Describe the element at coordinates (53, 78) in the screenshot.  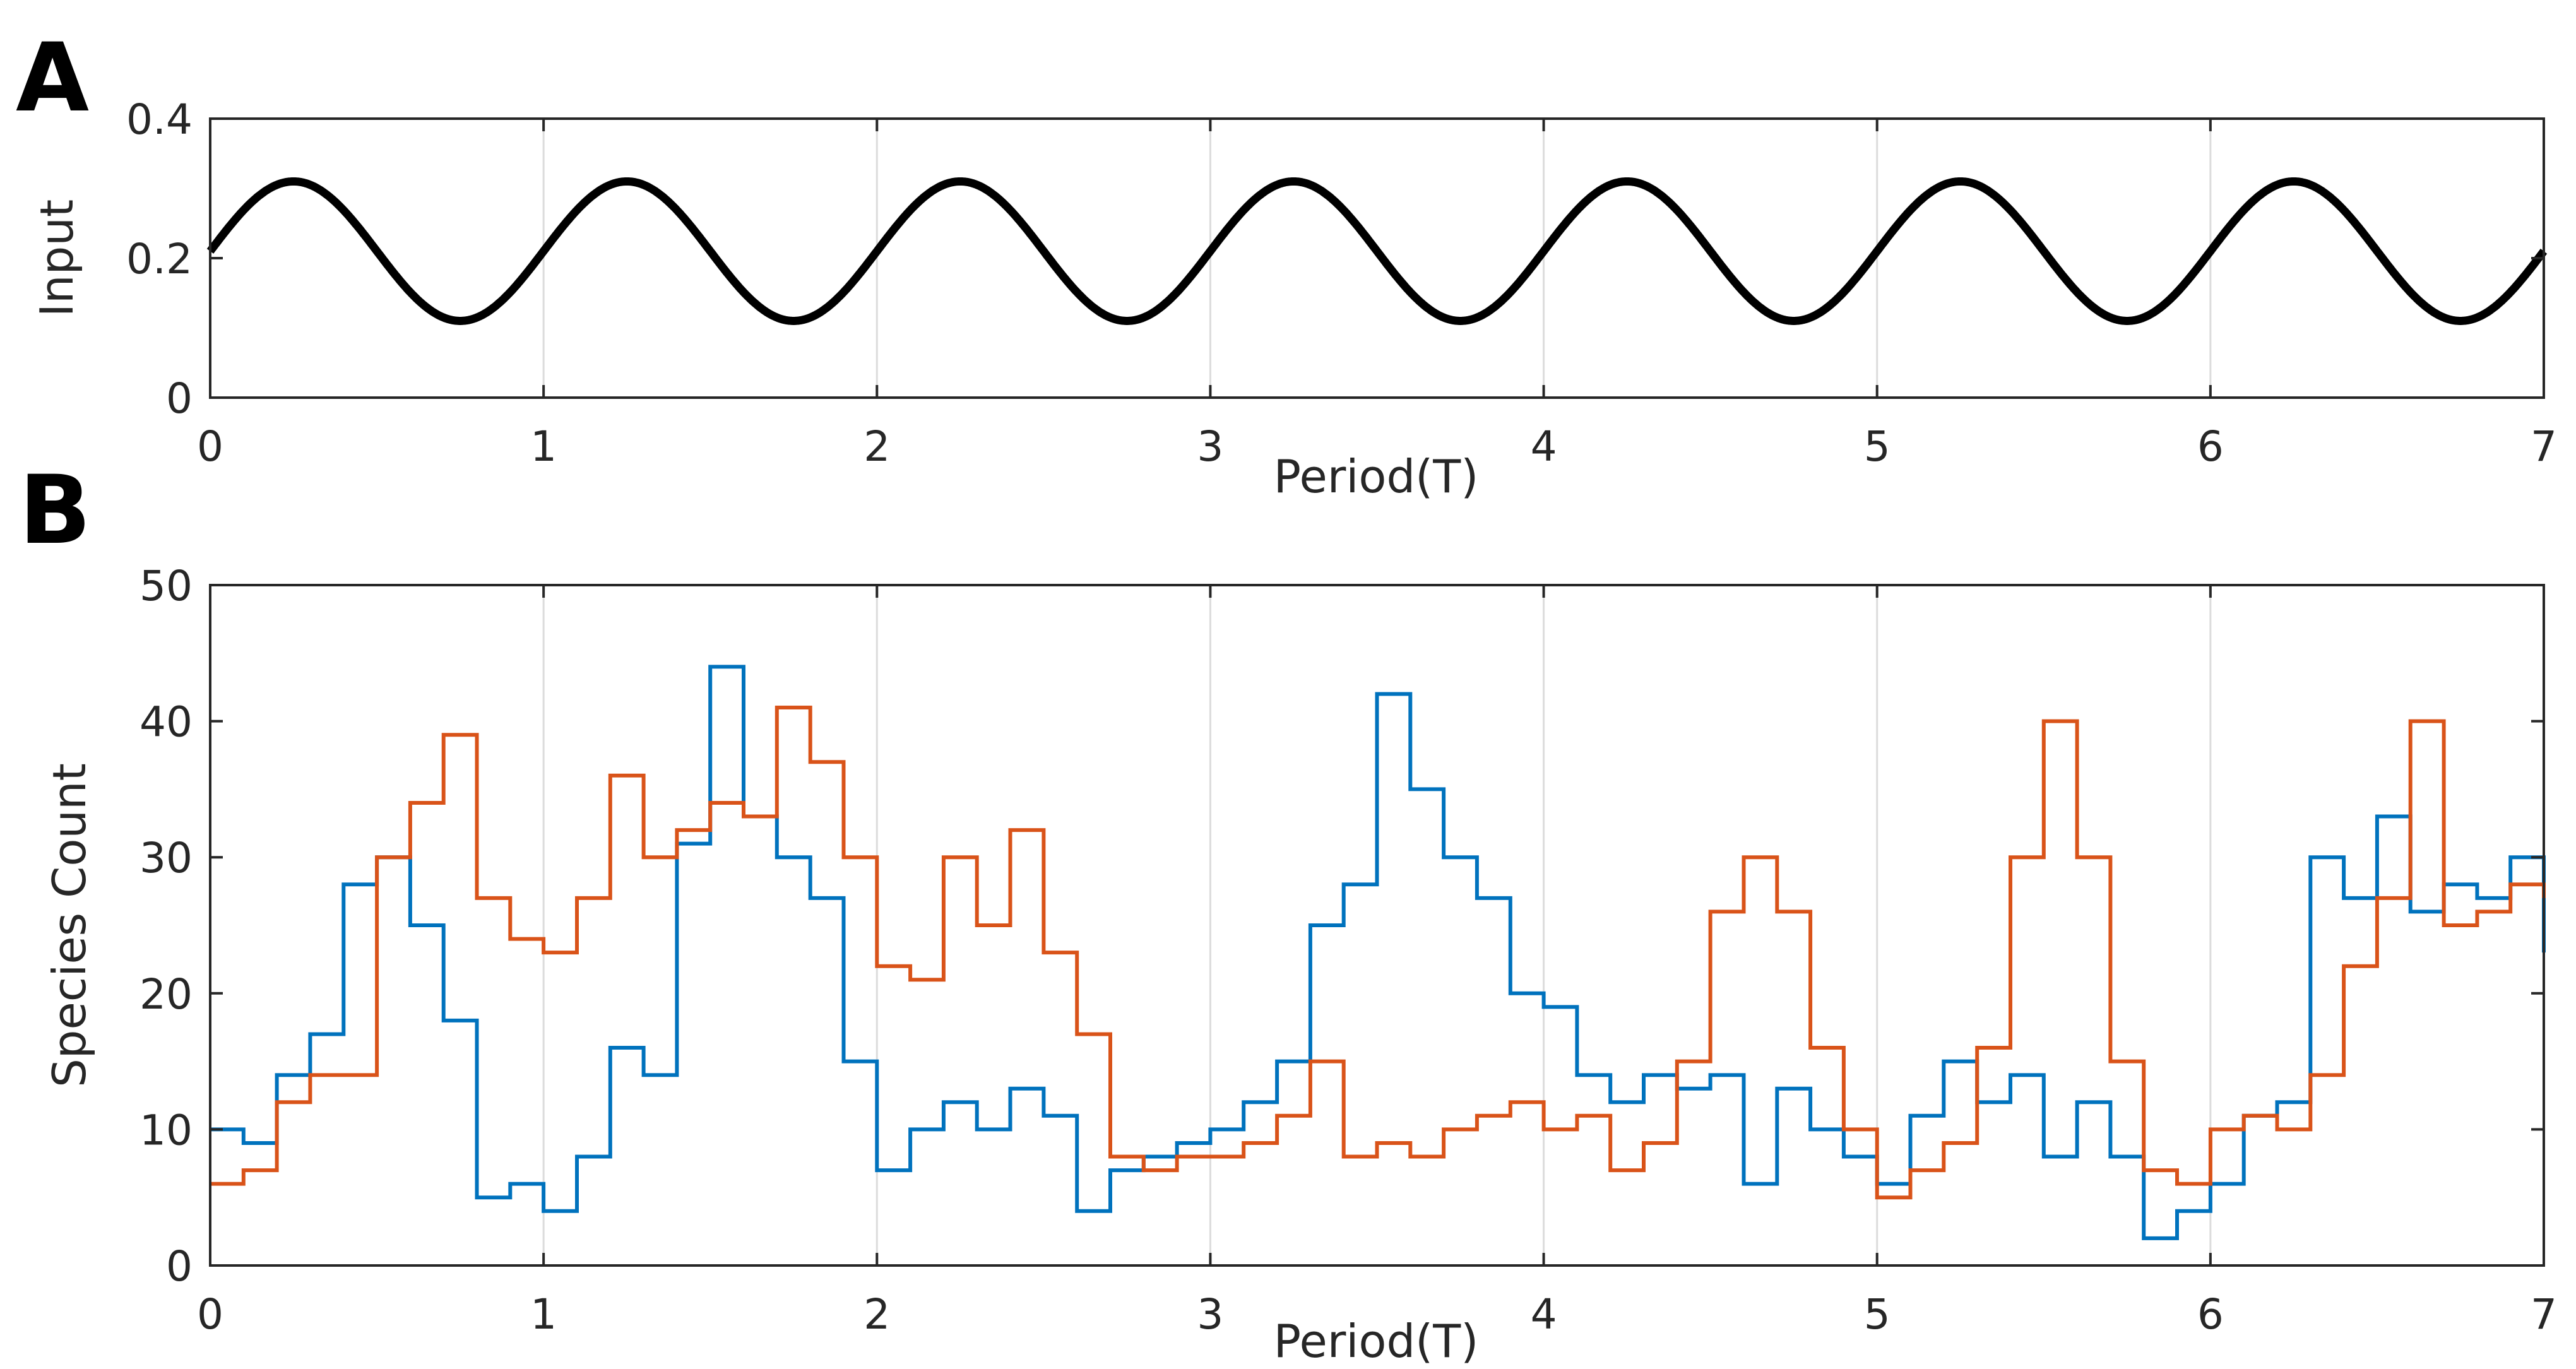
I see `panel-a-label: A` at that location.